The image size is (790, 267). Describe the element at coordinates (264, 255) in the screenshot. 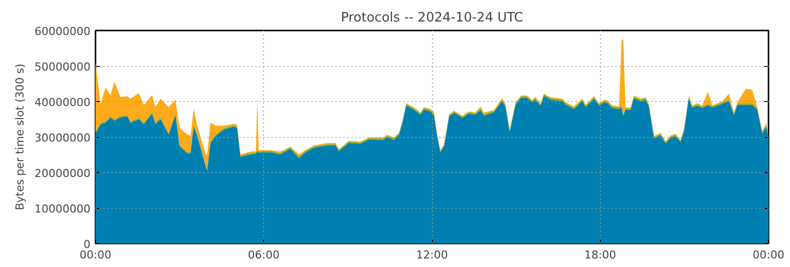

I see `x-tick-label: 06:00` at that location.